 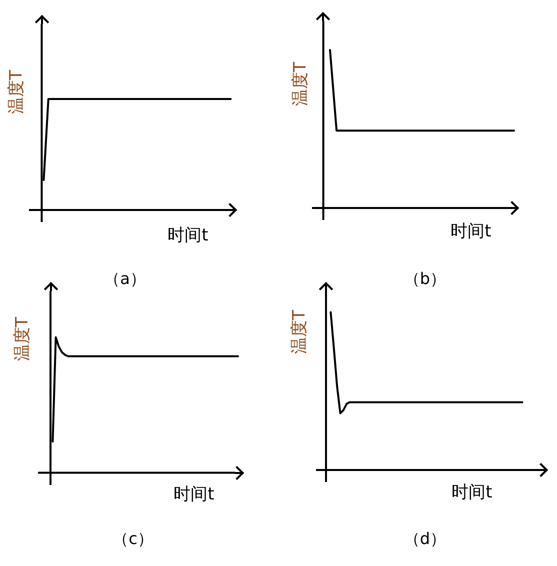 I want to click on text: （d）, so click(x=425, y=538).